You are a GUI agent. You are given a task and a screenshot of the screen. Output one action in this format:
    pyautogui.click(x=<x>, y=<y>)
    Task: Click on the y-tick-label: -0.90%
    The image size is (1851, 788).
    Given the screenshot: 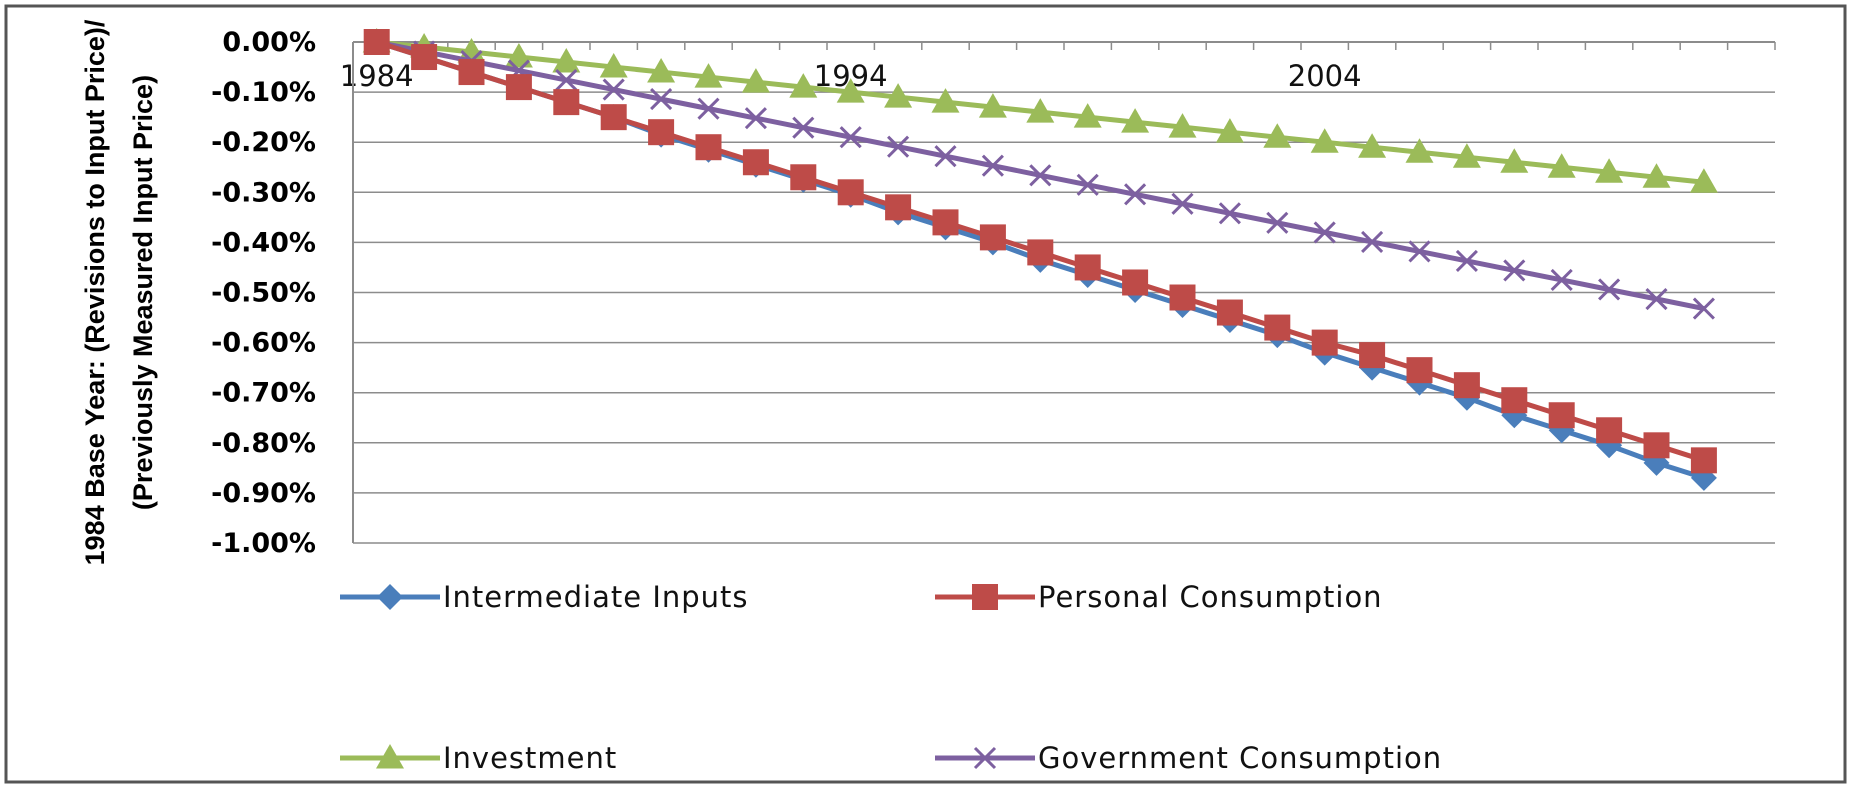 What is the action you would take?
    pyautogui.click(x=263, y=493)
    